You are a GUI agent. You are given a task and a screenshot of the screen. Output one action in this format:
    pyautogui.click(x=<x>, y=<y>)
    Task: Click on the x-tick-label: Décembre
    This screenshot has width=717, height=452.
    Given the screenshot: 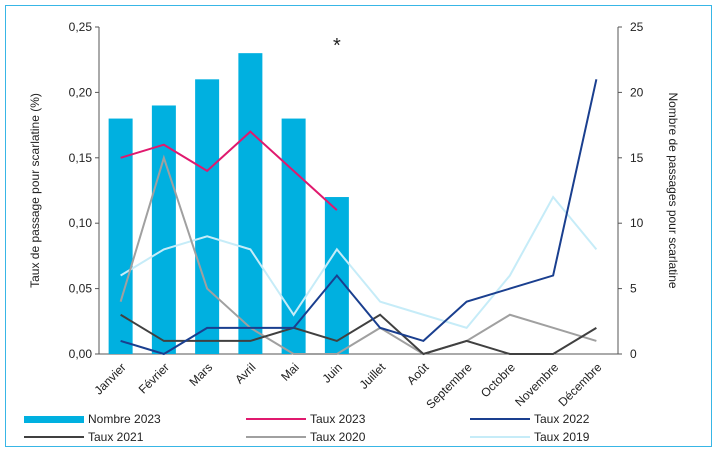 What is the action you would take?
    pyautogui.click(x=579, y=384)
    